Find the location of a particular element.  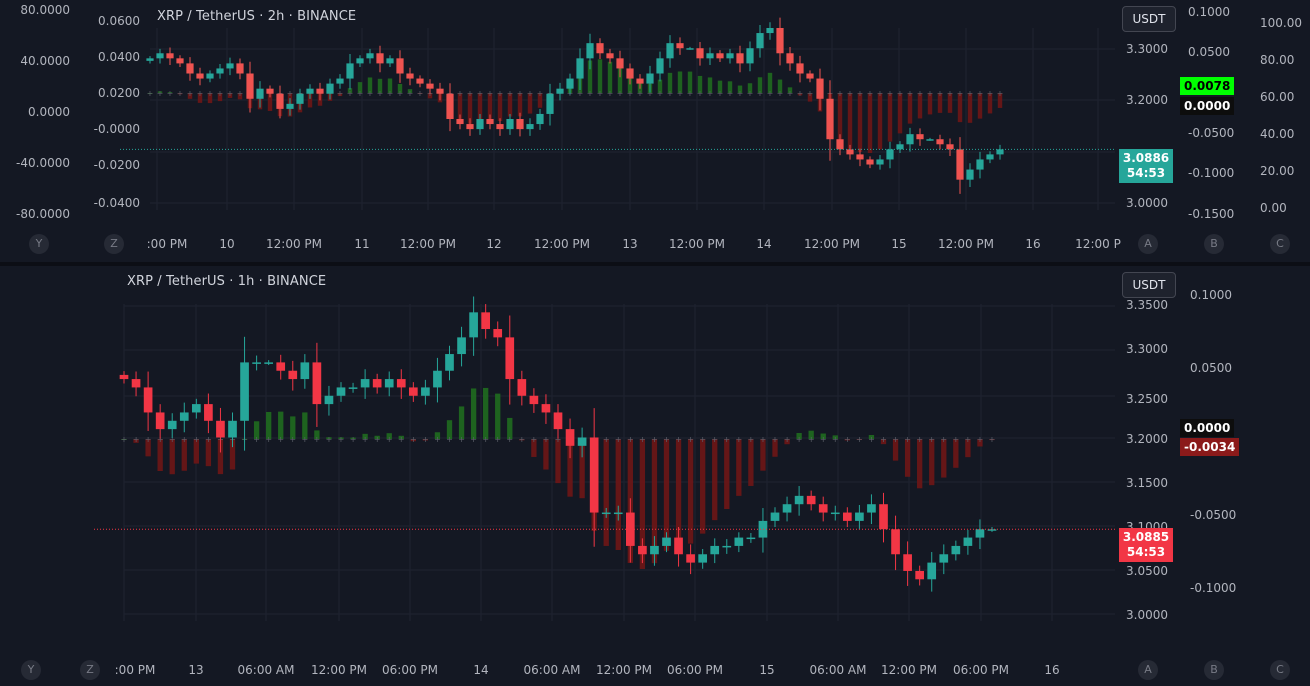

time-axis-label: 15 is located at coordinates (899, 244).